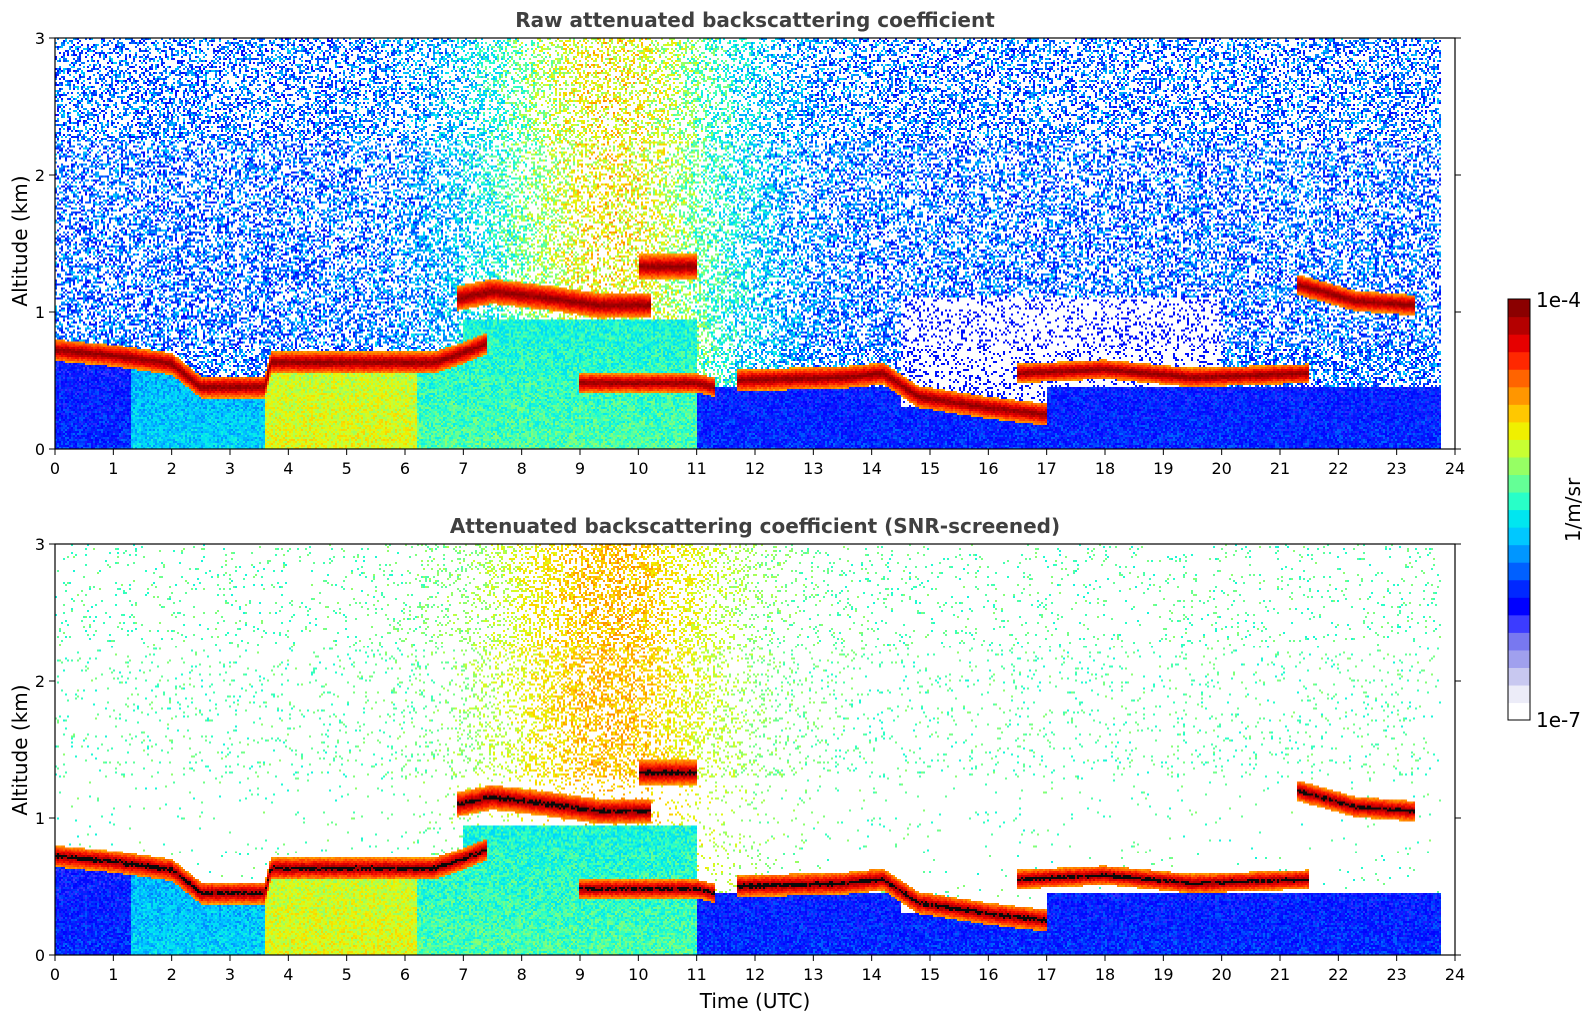 The image size is (1595, 1020). What do you see at coordinates (1573, 509) in the screenshot?
I see `colorbar-unit-label: 1/m/sr` at bounding box center [1573, 509].